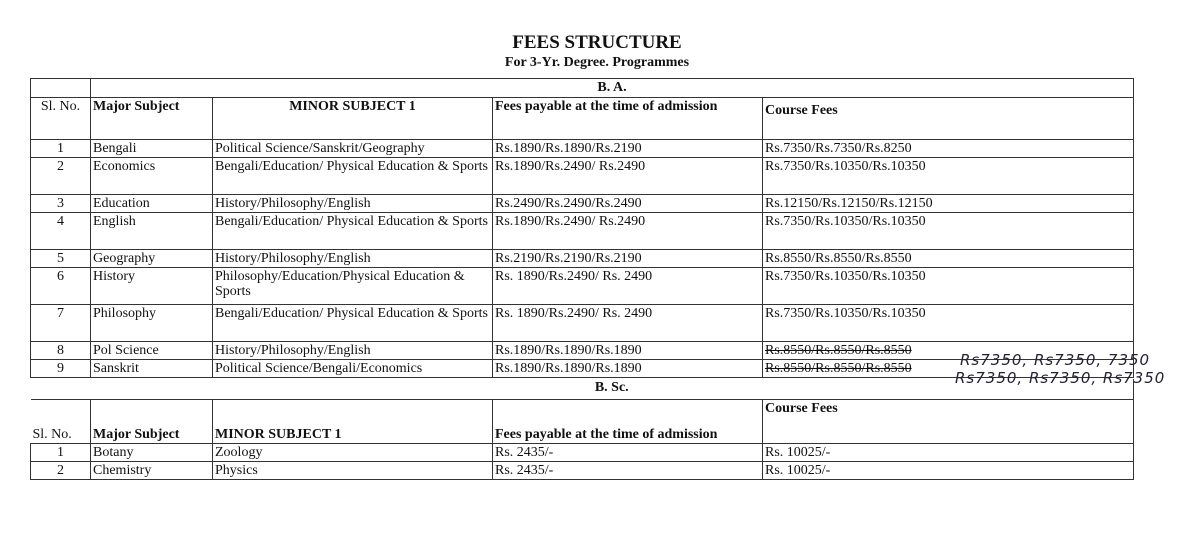 Image resolution: width=1194 pixels, height=557 pixels. What do you see at coordinates (60, 231) in the screenshot?
I see `cell-sl-no: 4` at bounding box center [60, 231].